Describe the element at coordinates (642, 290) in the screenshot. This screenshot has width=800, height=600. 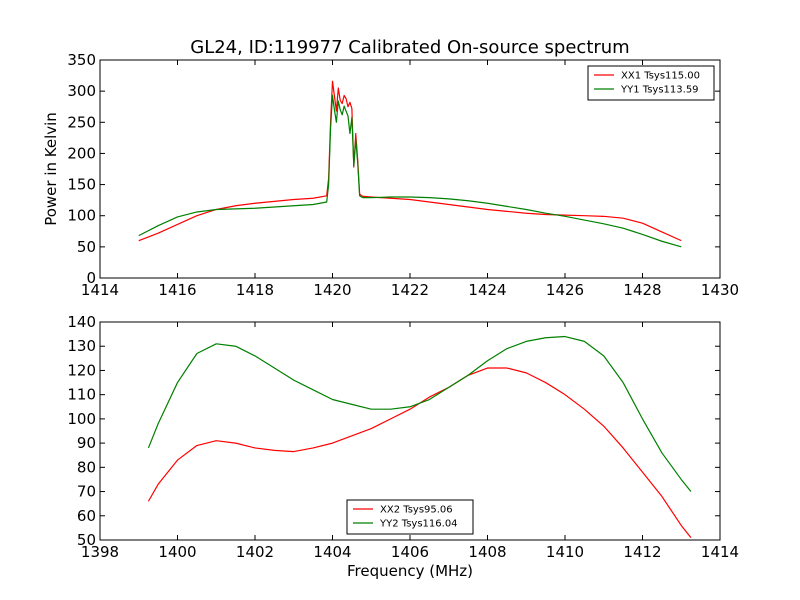
I see `x-tick-label: 1428` at that location.